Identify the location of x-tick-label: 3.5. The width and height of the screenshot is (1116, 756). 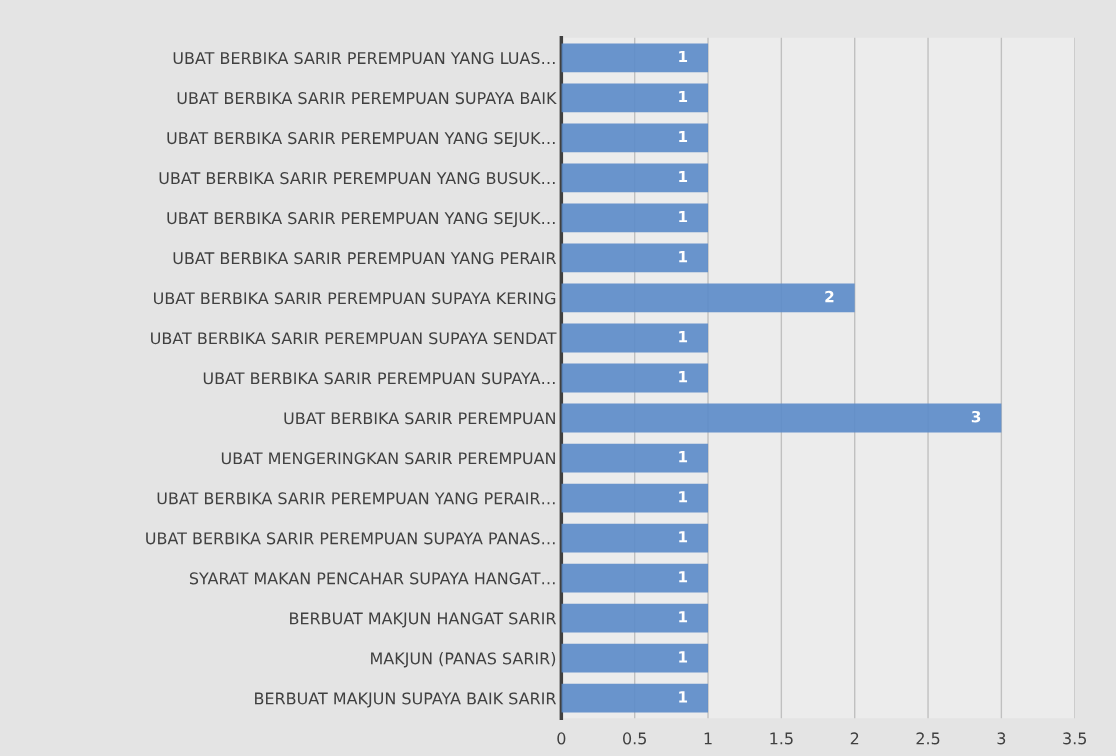
(1075, 738).